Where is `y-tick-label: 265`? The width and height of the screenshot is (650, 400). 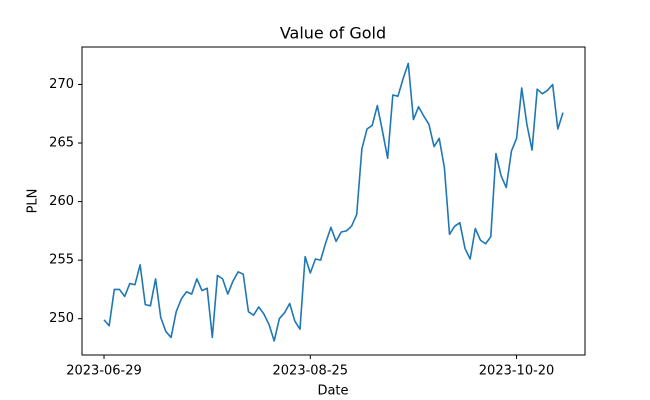 y-tick-label: 265 is located at coordinates (61, 143).